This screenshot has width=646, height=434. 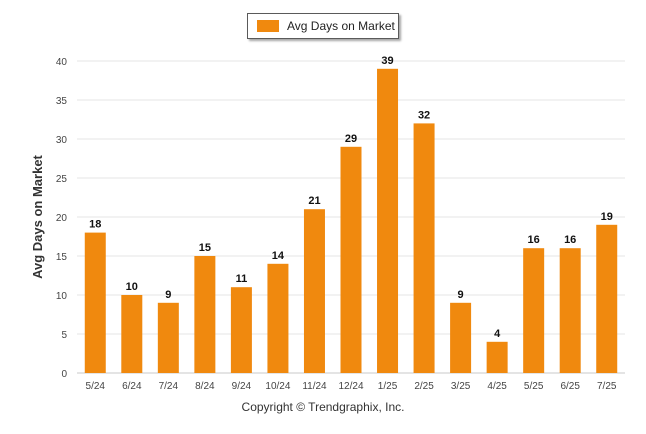 What do you see at coordinates (37, 216) in the screenshot?
I see `y-axis-title: Avg Days on Market` at bounding box center [37, 216].